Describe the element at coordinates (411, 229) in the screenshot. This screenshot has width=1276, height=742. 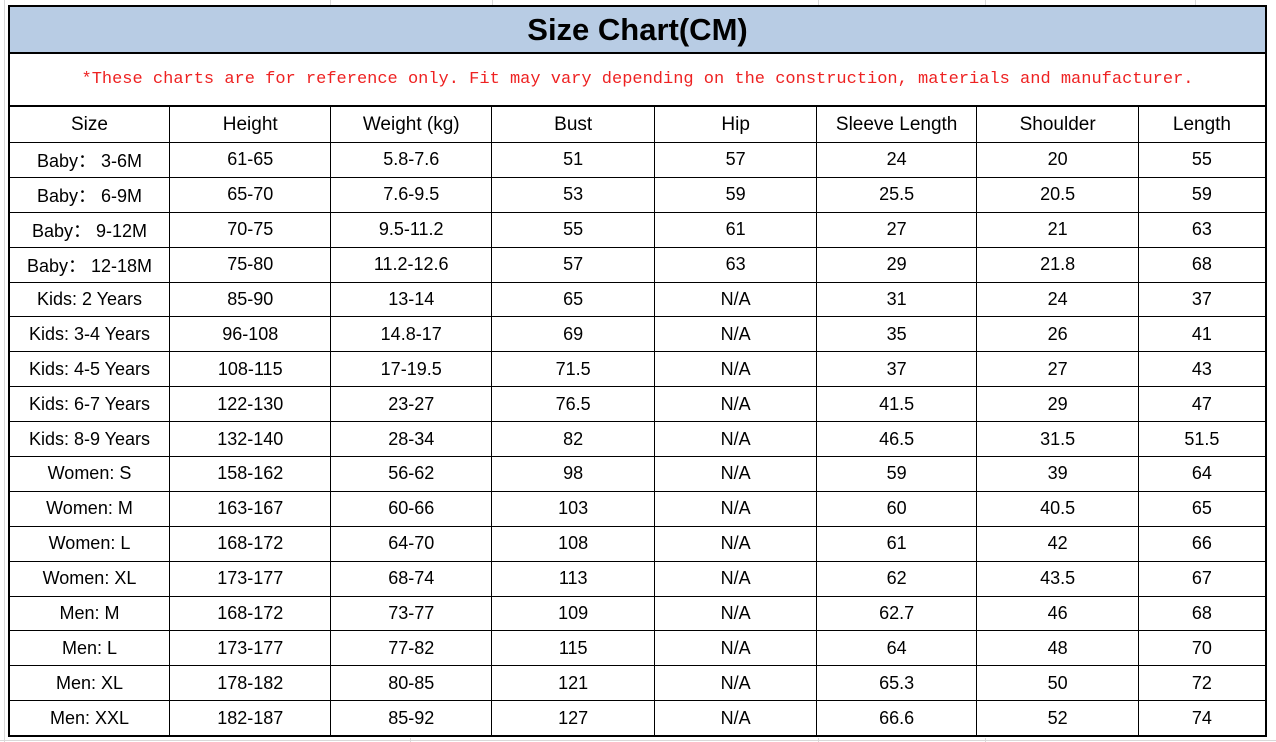
I see `table-cell: 9.5-11.2` at that location.